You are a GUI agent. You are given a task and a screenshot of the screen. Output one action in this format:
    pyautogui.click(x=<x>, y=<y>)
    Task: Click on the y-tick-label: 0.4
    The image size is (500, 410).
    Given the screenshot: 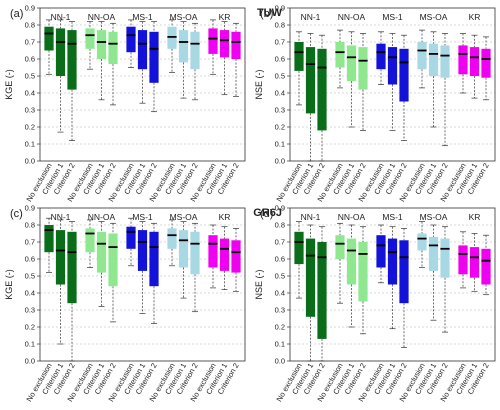 What is the action you would take?
    pyautogui.click(x=30, y=293)
    